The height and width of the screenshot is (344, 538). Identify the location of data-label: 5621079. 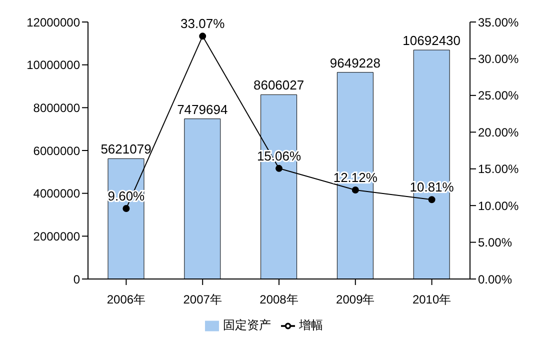
(126, 149).